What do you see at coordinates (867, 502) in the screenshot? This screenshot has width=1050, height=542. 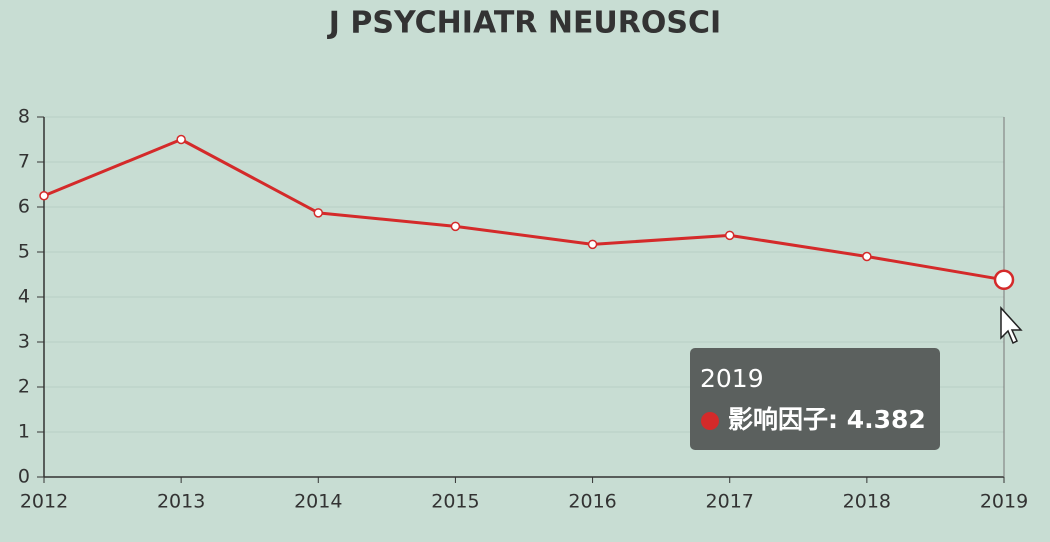 I see `x-tick-label: 2018` at bounding box center [867, 502].